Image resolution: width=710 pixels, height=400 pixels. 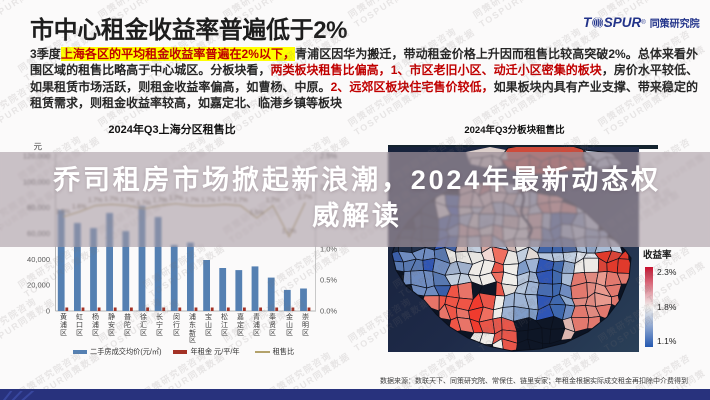 What do you see at coordinates (38, 259) in the screenshot?
I see `svg-text: 40,000` at bounding box center [38, 259].